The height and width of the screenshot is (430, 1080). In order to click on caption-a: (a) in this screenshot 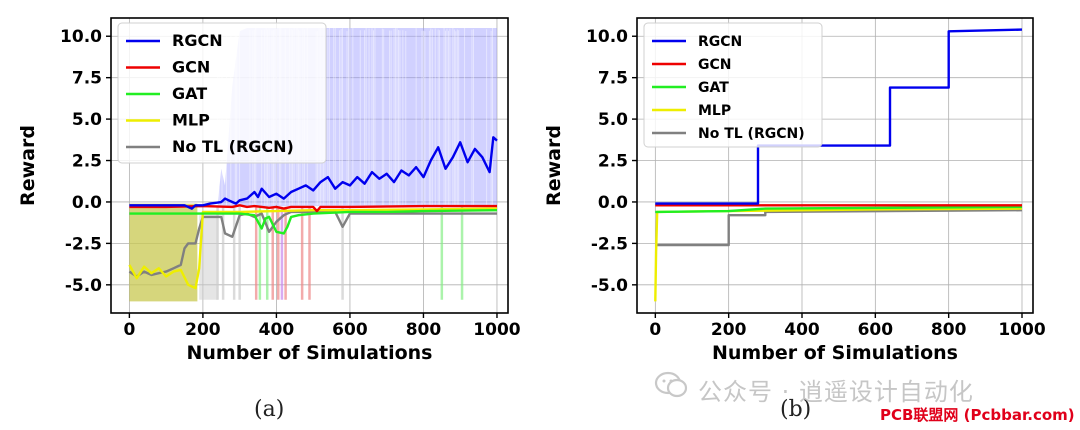, I will do `click(269, 409)`.